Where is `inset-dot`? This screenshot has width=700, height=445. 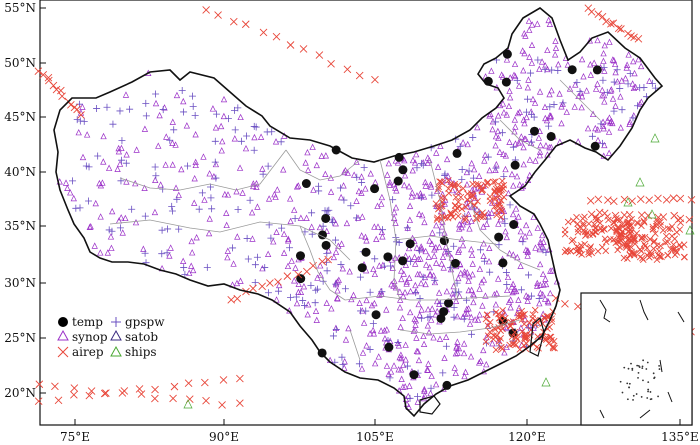
inset-dot is located at coordinates (637, 365).